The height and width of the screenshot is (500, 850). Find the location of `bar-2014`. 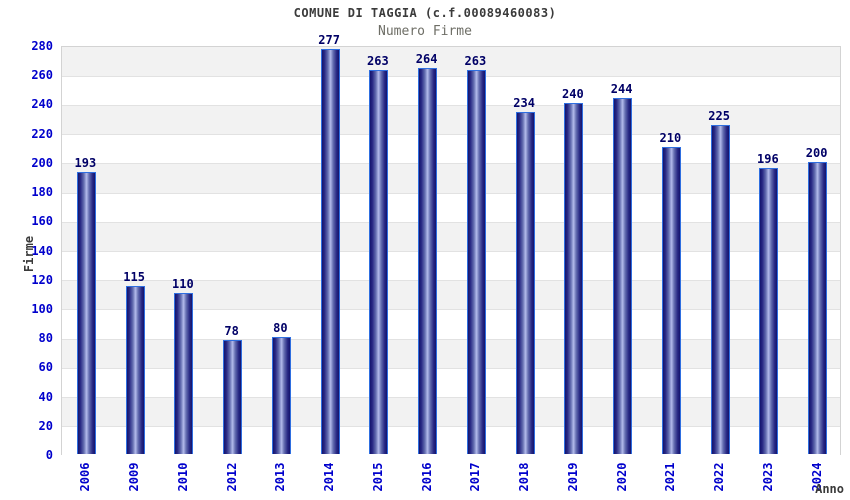

bar-2014 is located at coordinates (330, 251).